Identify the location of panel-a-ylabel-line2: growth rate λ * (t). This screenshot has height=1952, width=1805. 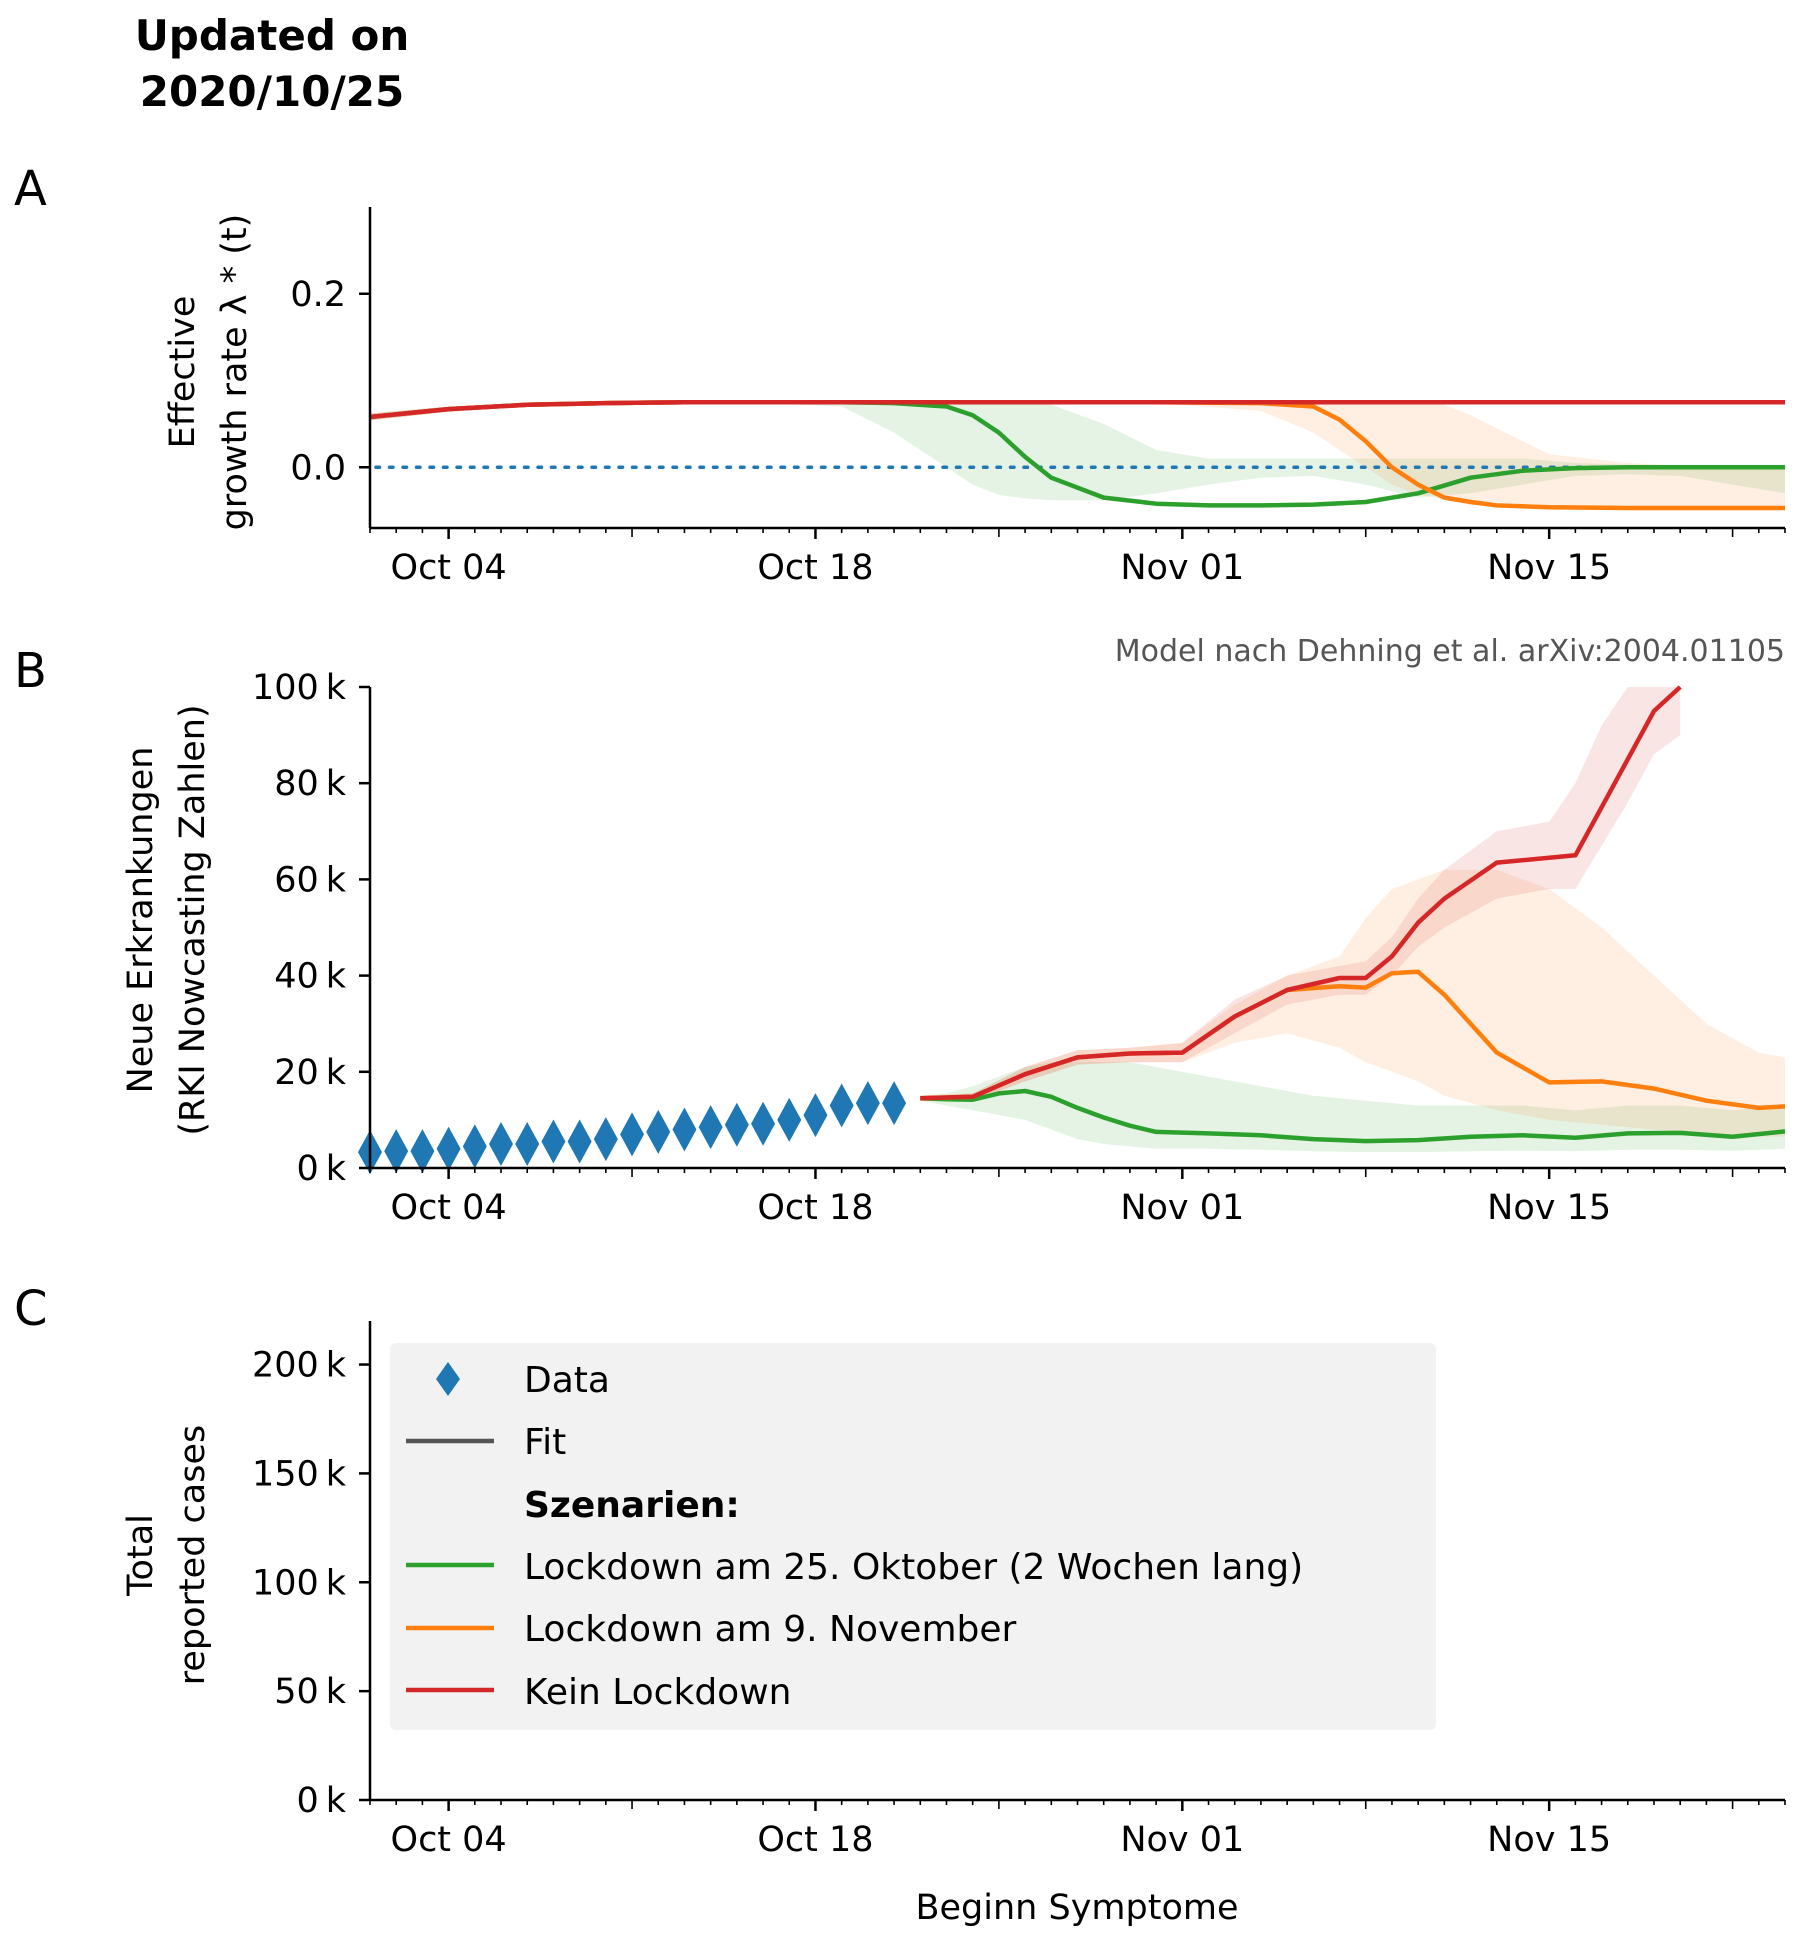
(235, 372).